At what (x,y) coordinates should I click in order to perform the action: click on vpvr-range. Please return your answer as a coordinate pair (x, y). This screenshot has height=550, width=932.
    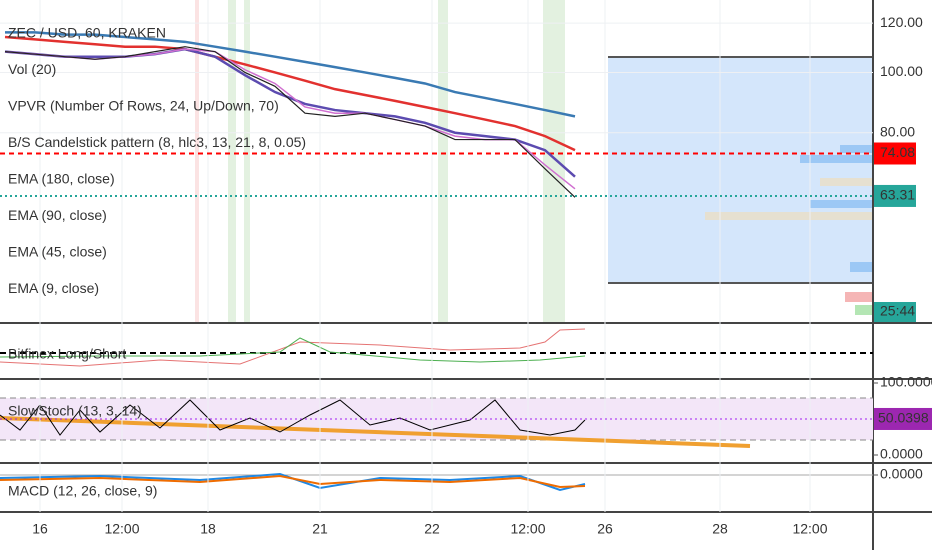
    Looking at the image, I should click on (740, 170).